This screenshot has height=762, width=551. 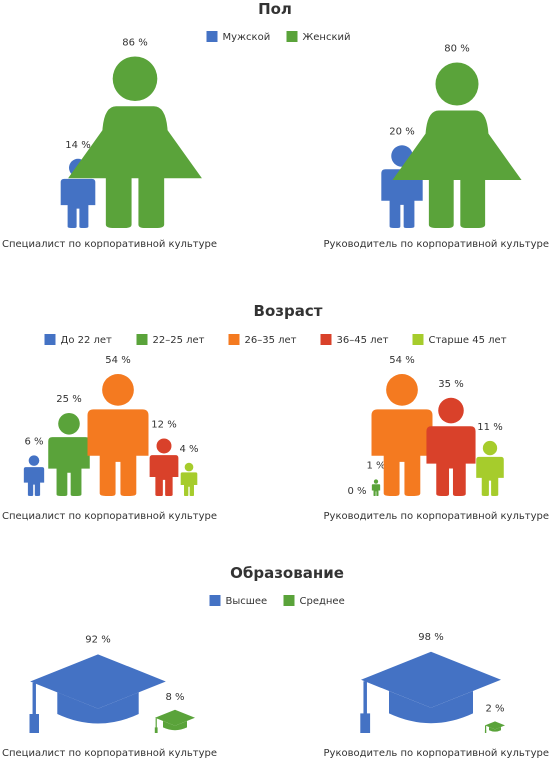 What do you see at coordinates (271, 340) in the screenshot?
I see `legend-label-3: 26–35 лет` at bounding box center [271, 340].